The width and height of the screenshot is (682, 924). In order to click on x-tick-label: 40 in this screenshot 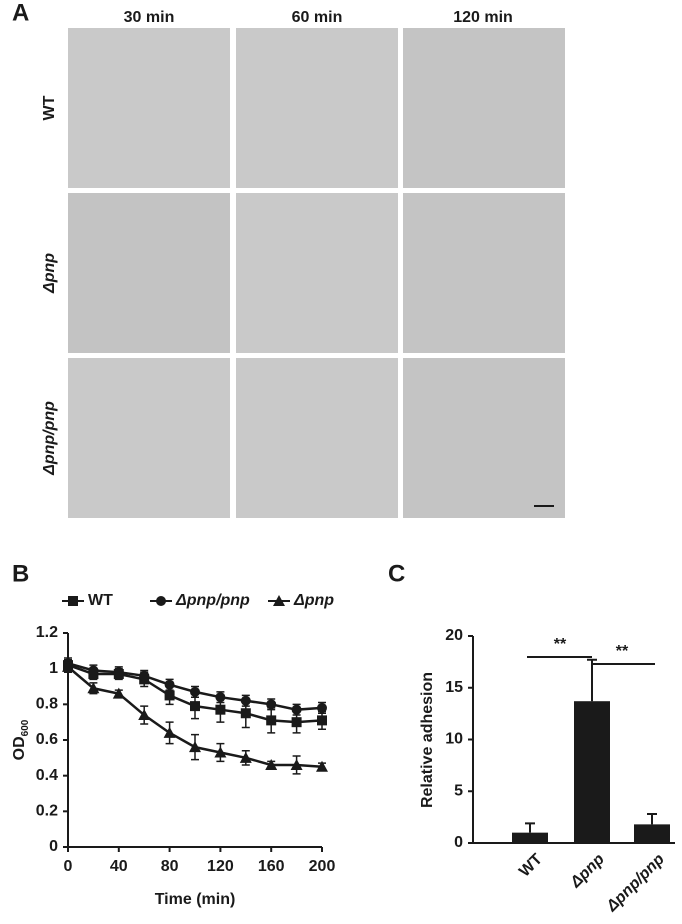, I will do `click(119, 866)`.